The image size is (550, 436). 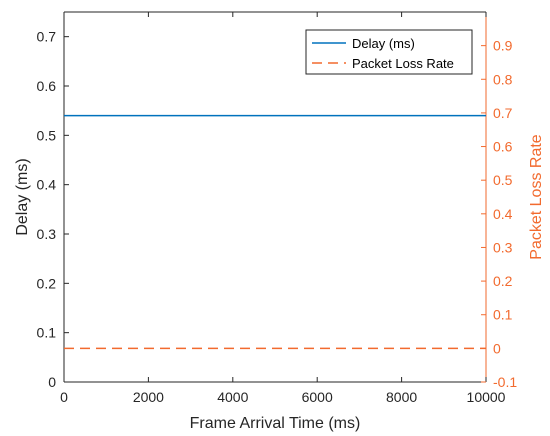 I want to click on left-y-tick-label: 0.5, so click(x=47, y=135).